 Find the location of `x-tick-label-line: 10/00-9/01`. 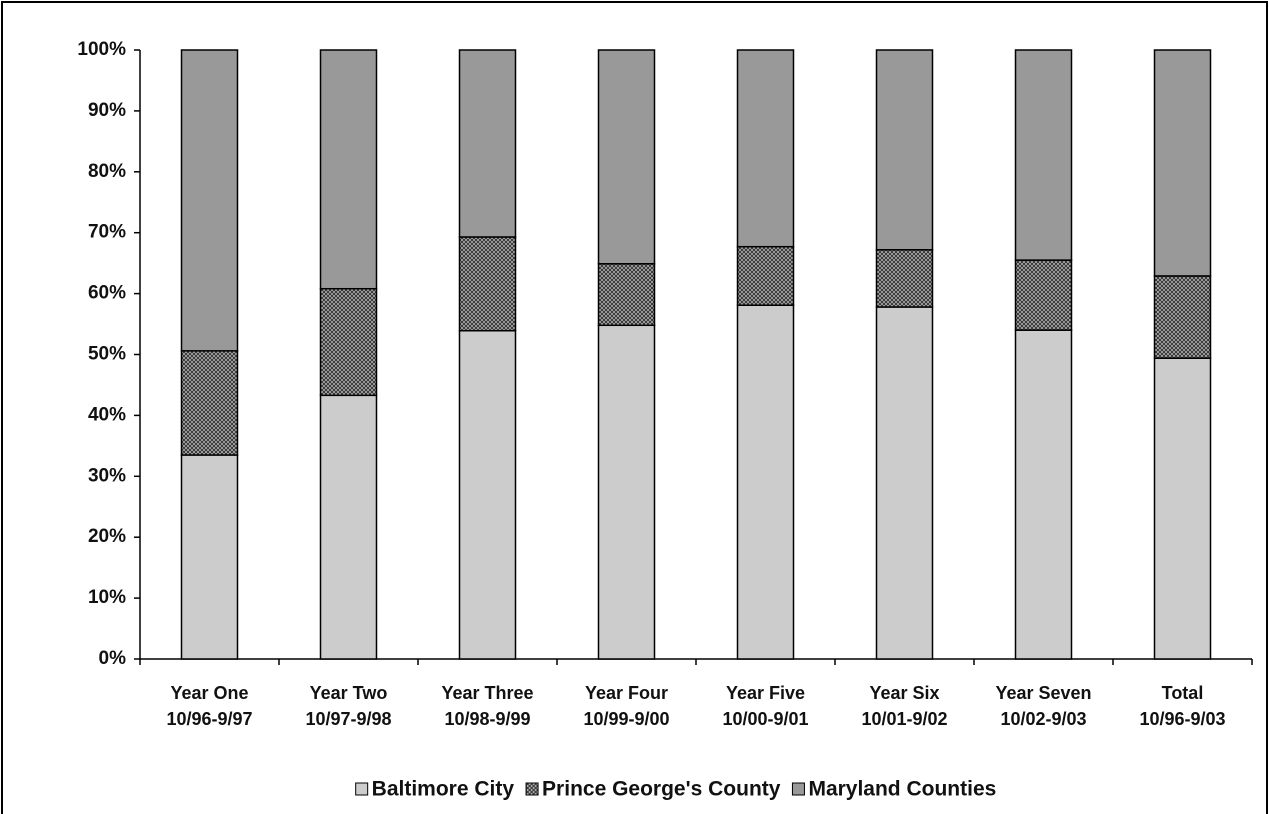

x-tick-label-line: 10/00-9/01 is located at coordinates (765, 719).